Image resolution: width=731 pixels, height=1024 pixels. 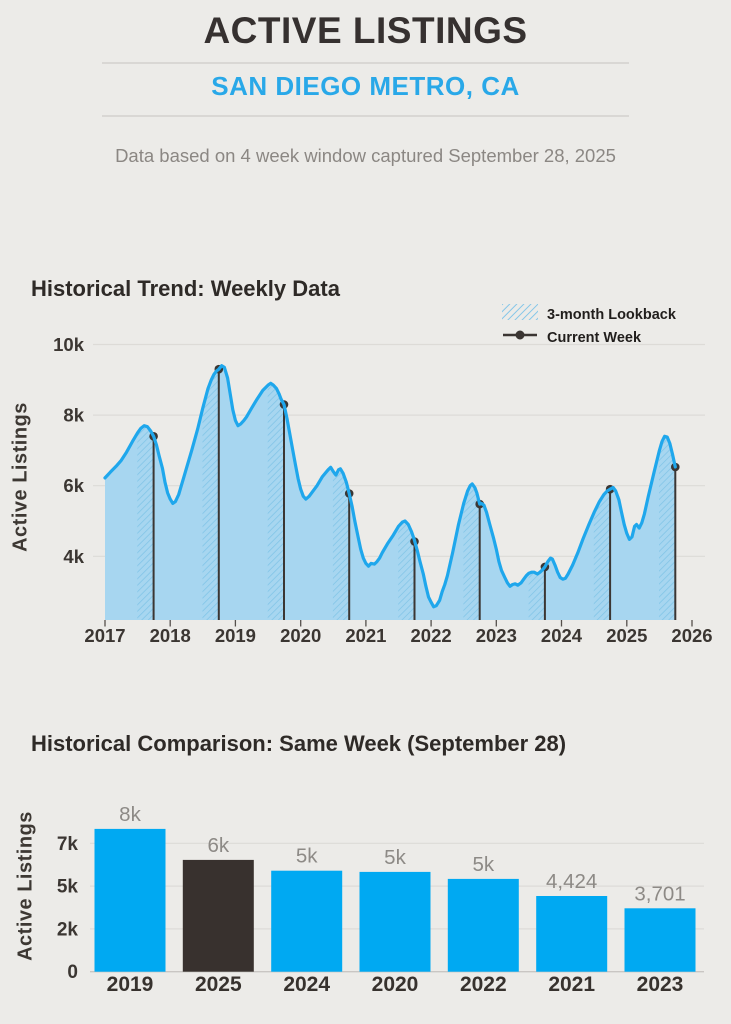 I want to click on bar-2021, so click(x=572, y=934).